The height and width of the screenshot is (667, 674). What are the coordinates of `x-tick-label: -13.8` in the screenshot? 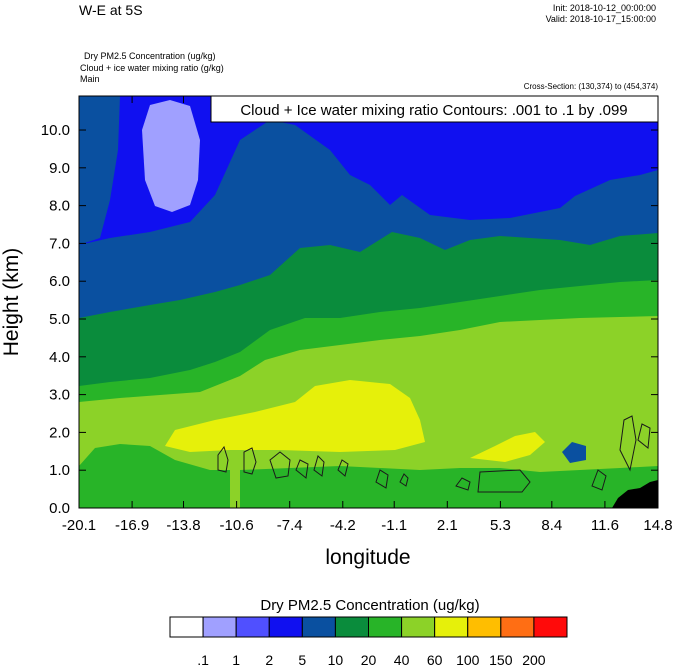 It's located at (183, 525).